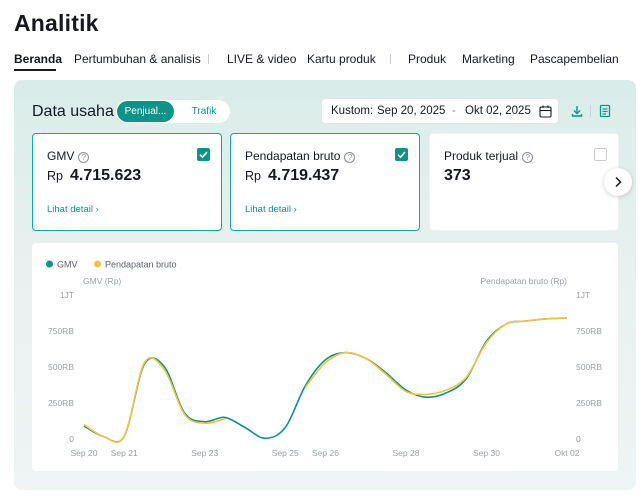 The image size is (640, 496). Describe the element at coordinates (56, 23) in the screenshot. I see `page-title: Analitik` at that location.